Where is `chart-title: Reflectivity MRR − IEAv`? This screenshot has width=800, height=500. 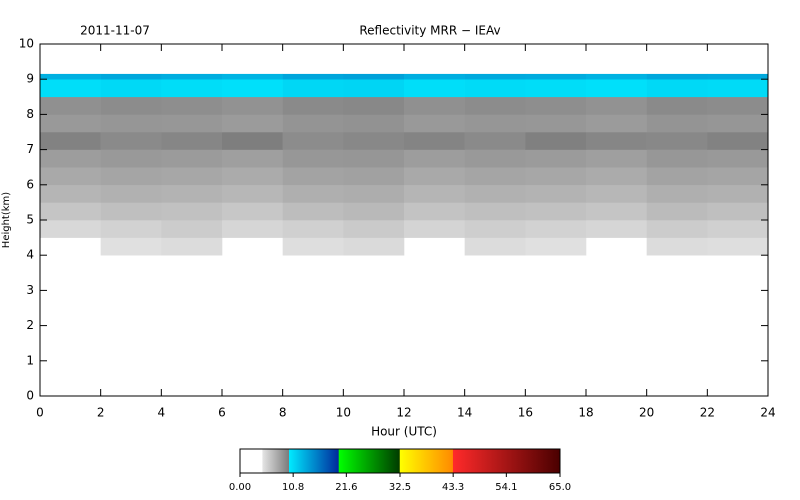 chart-title: Reflectivity MRR − IEAv is located at coordinates (429, 31).